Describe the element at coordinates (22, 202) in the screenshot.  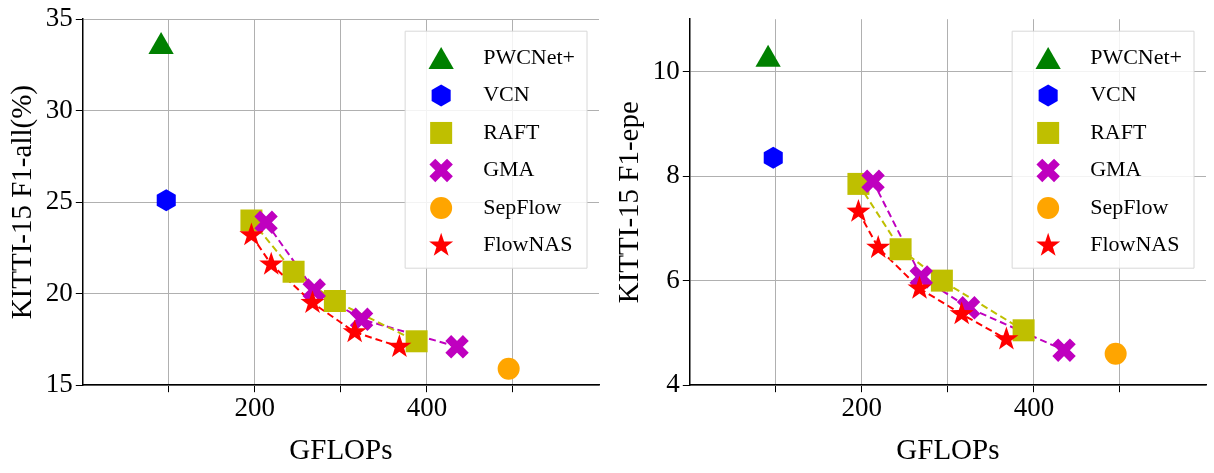
I see `y-axis-title: KITTI-15 F1-all(%)` at that location.